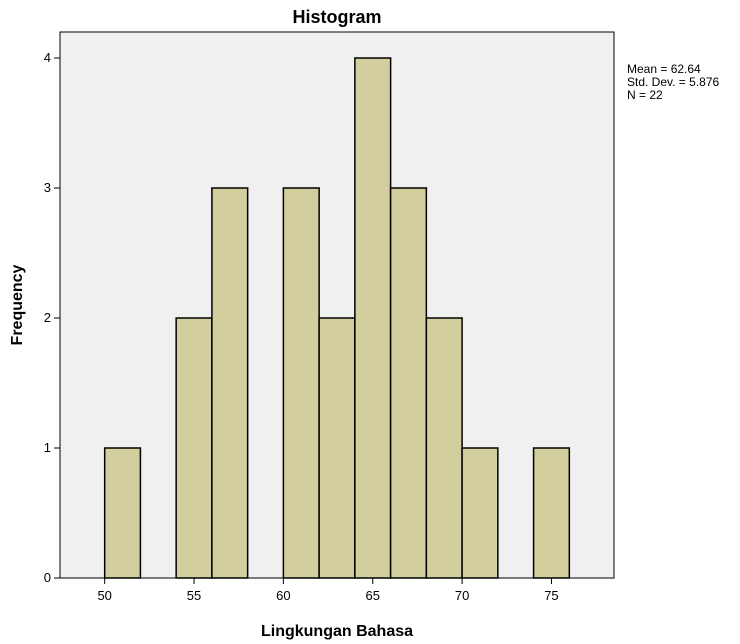 The image size is (740, 644). I want to click on y-tick-label: 1, so click(47, 447).